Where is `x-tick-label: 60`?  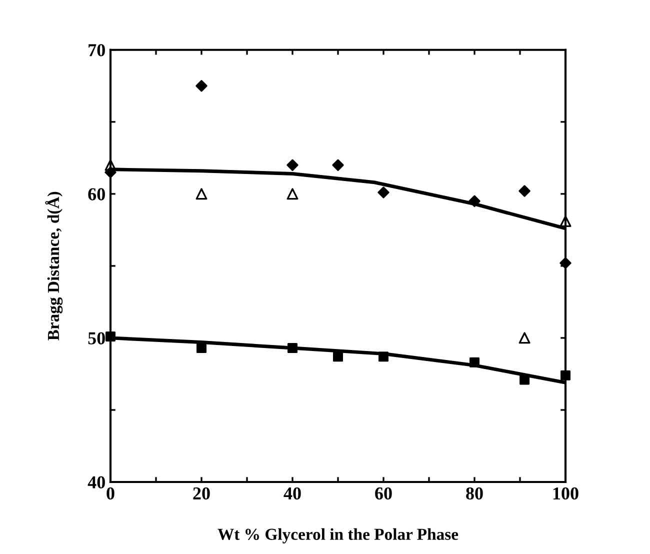
x-tick-label: 60 is located at coordinates (383, 493).